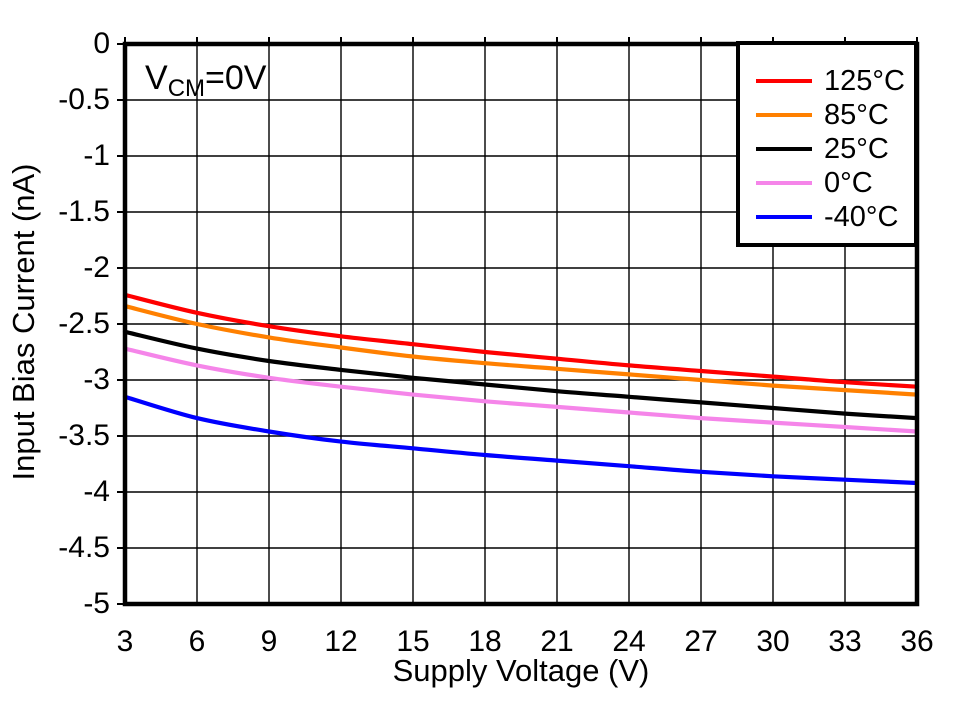  Describe the element at coordinates (96, 603) in the screenshot. I see `y-tick-label: -5` at that location.